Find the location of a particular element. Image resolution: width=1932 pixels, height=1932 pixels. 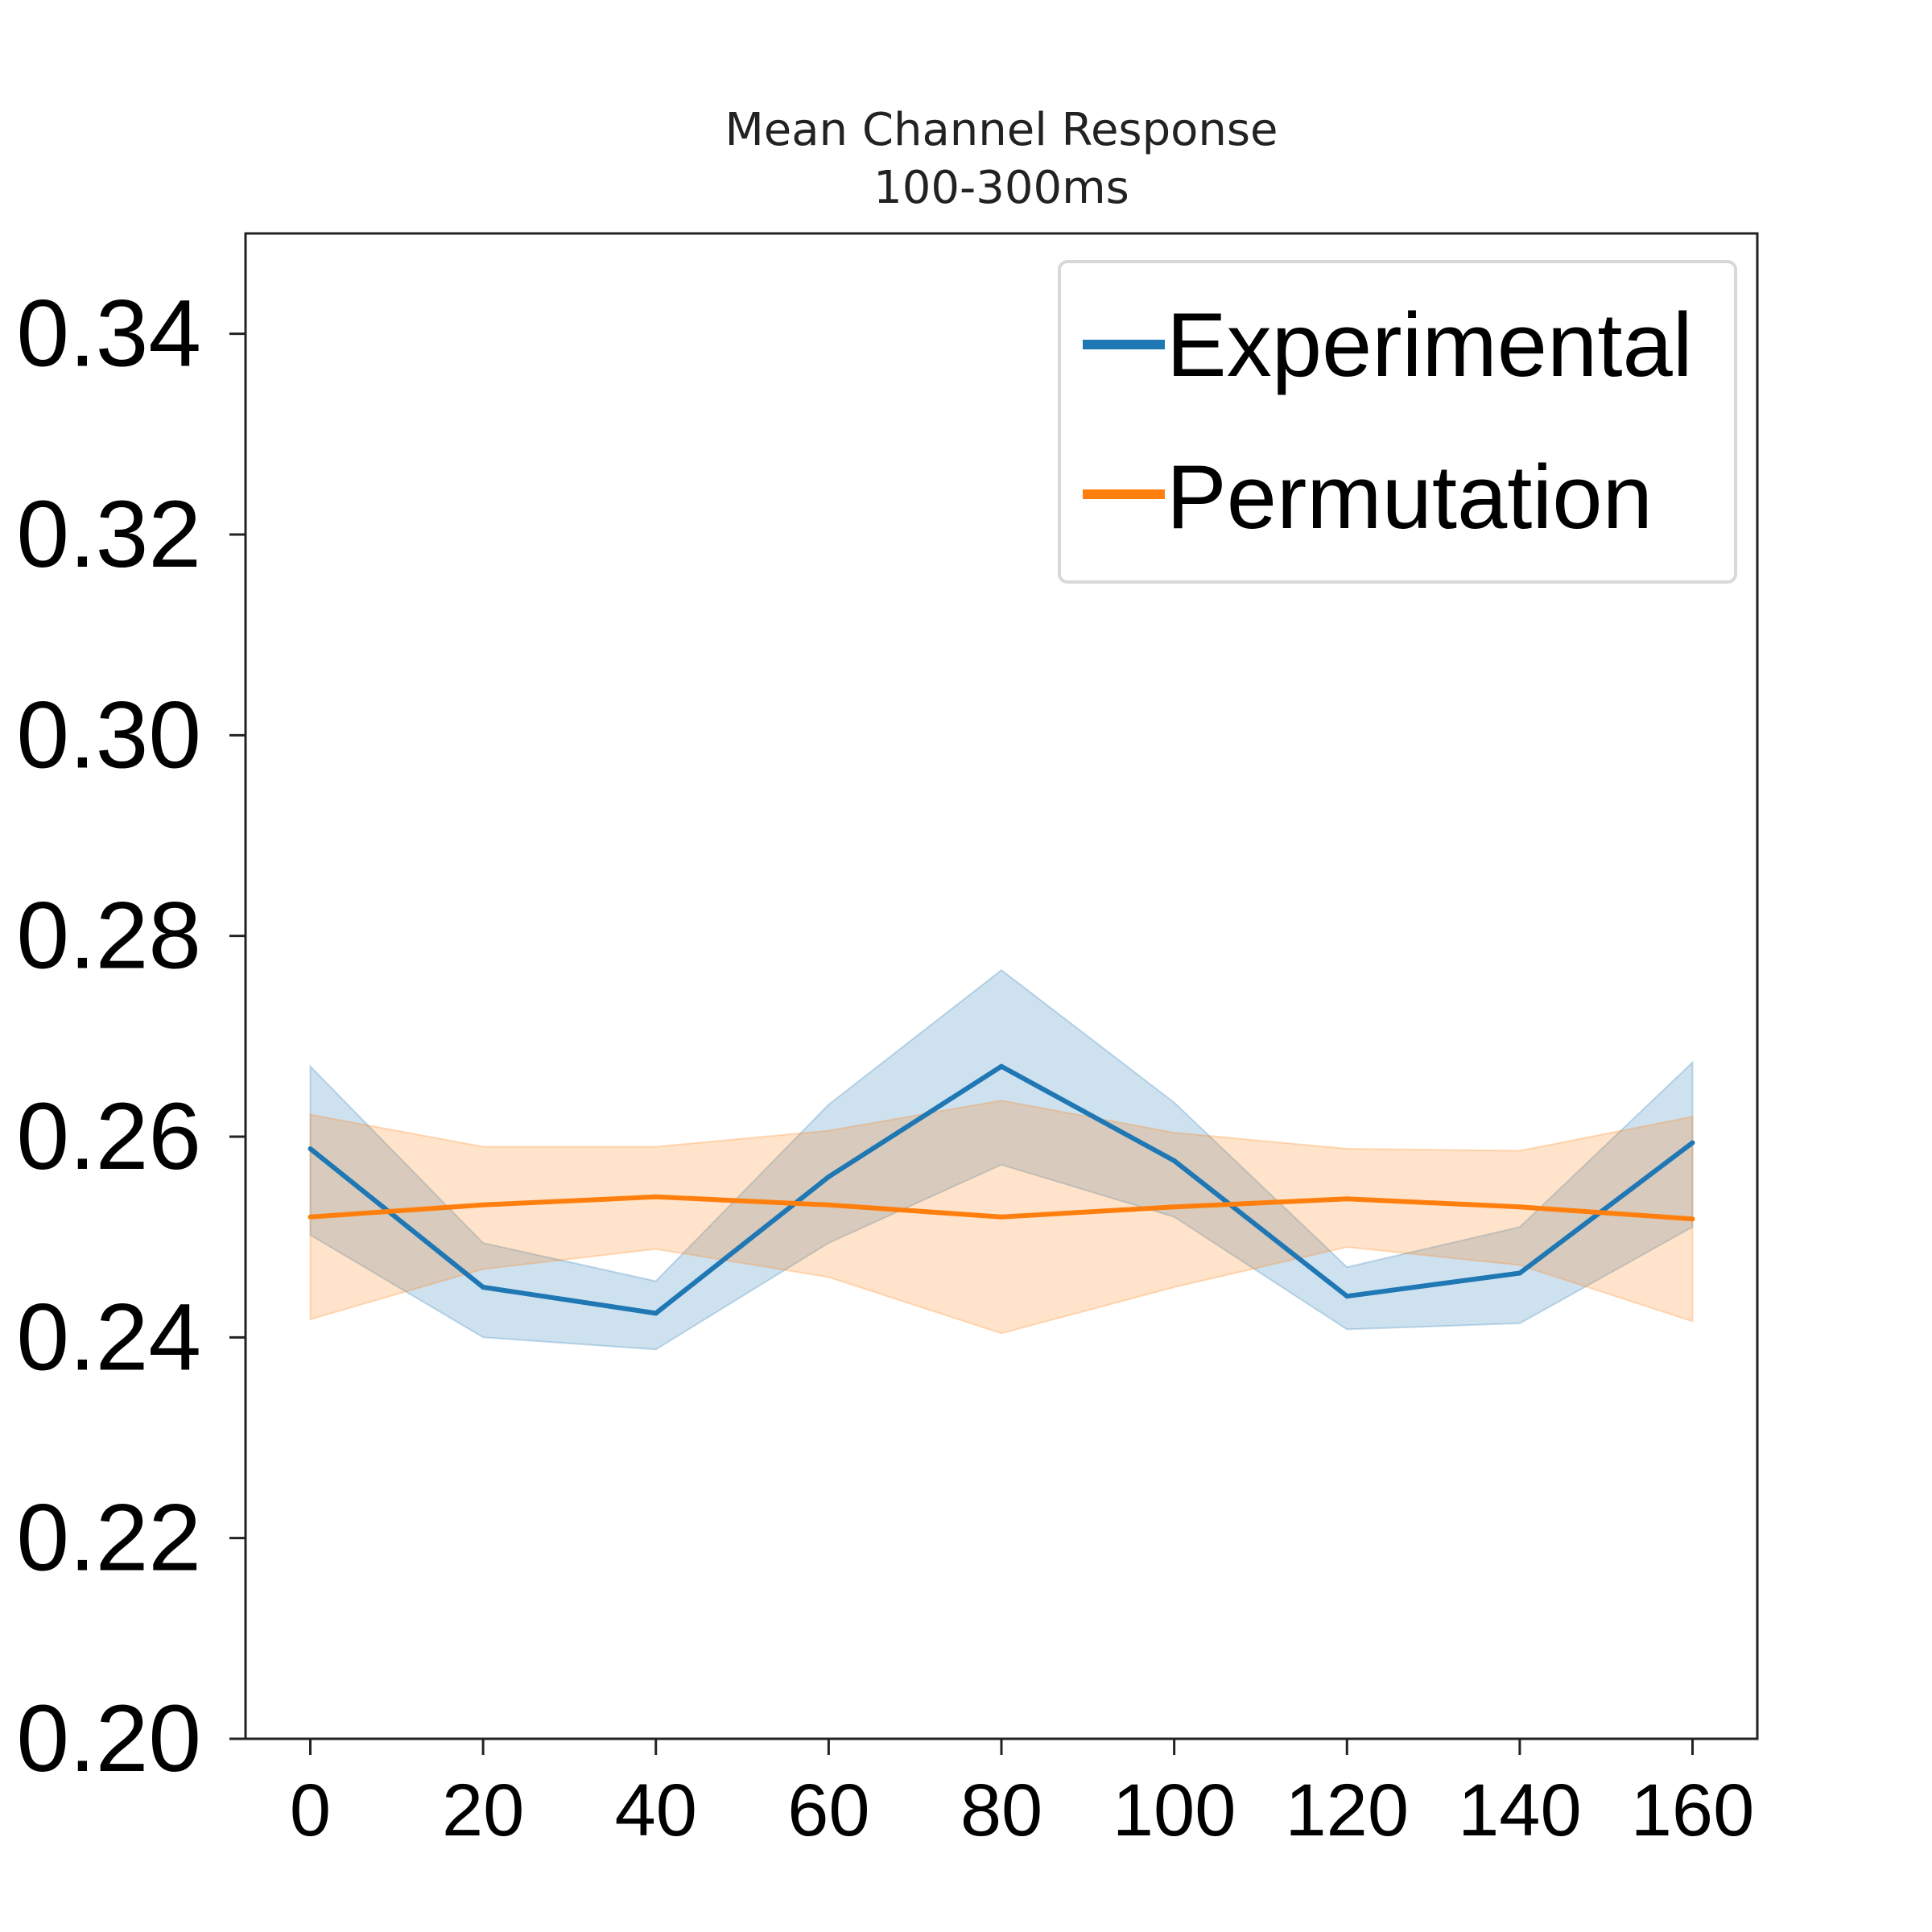

legend-label-experimental: Experimental is located at coordinates (1429, 345).